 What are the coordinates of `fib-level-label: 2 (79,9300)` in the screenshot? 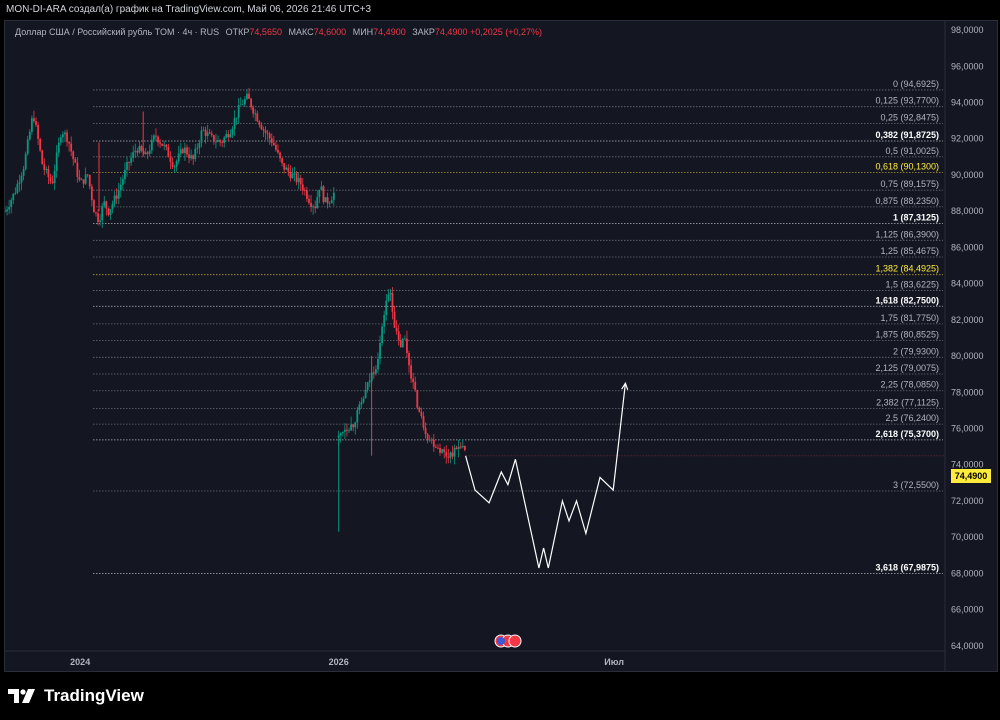 It's located at (916, 351).